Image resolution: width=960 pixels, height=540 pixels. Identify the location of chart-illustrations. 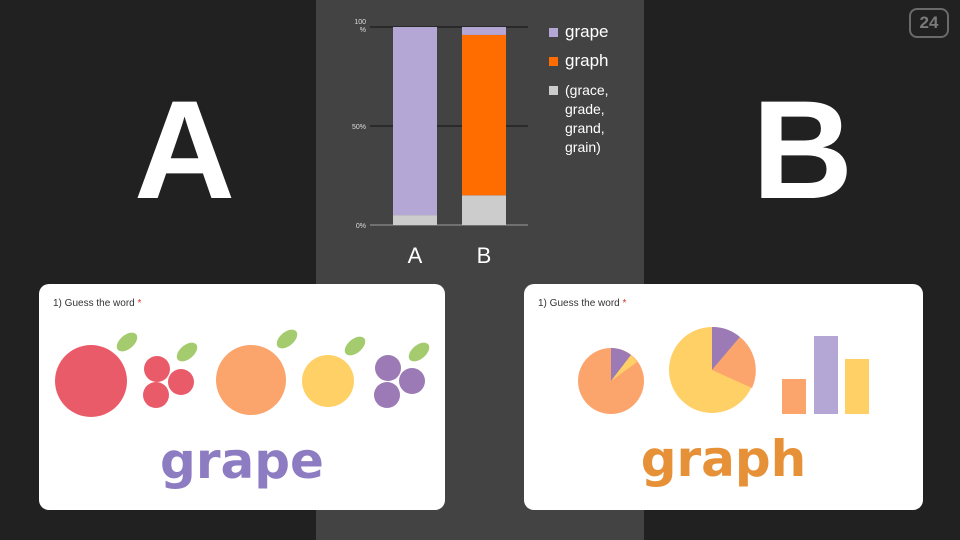
(723, 370).